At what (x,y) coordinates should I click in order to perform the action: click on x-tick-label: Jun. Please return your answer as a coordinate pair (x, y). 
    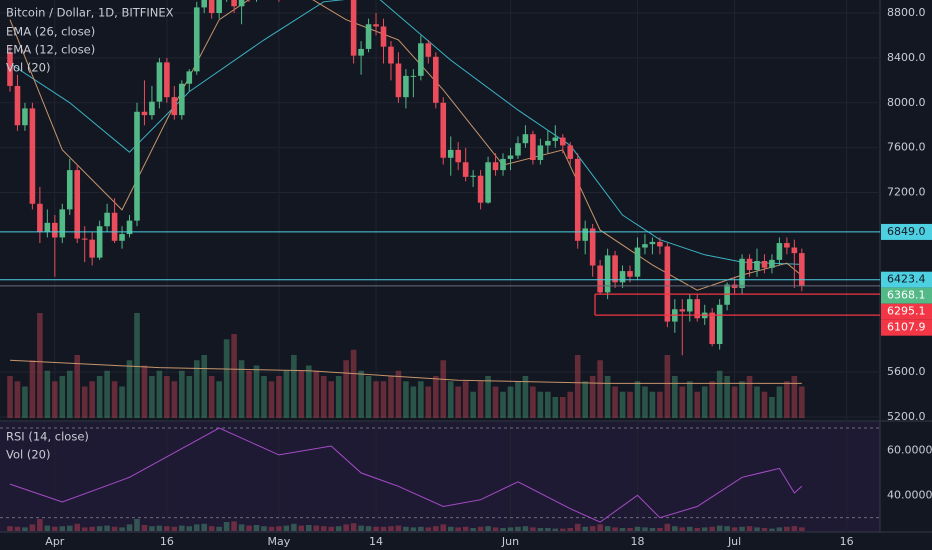
    Looking at the image, I should click on (510, 541).